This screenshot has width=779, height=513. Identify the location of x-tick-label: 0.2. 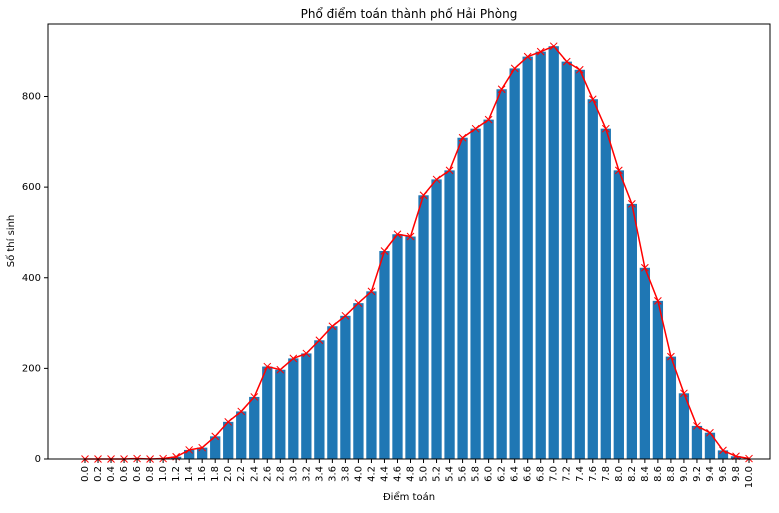
(98, 474).